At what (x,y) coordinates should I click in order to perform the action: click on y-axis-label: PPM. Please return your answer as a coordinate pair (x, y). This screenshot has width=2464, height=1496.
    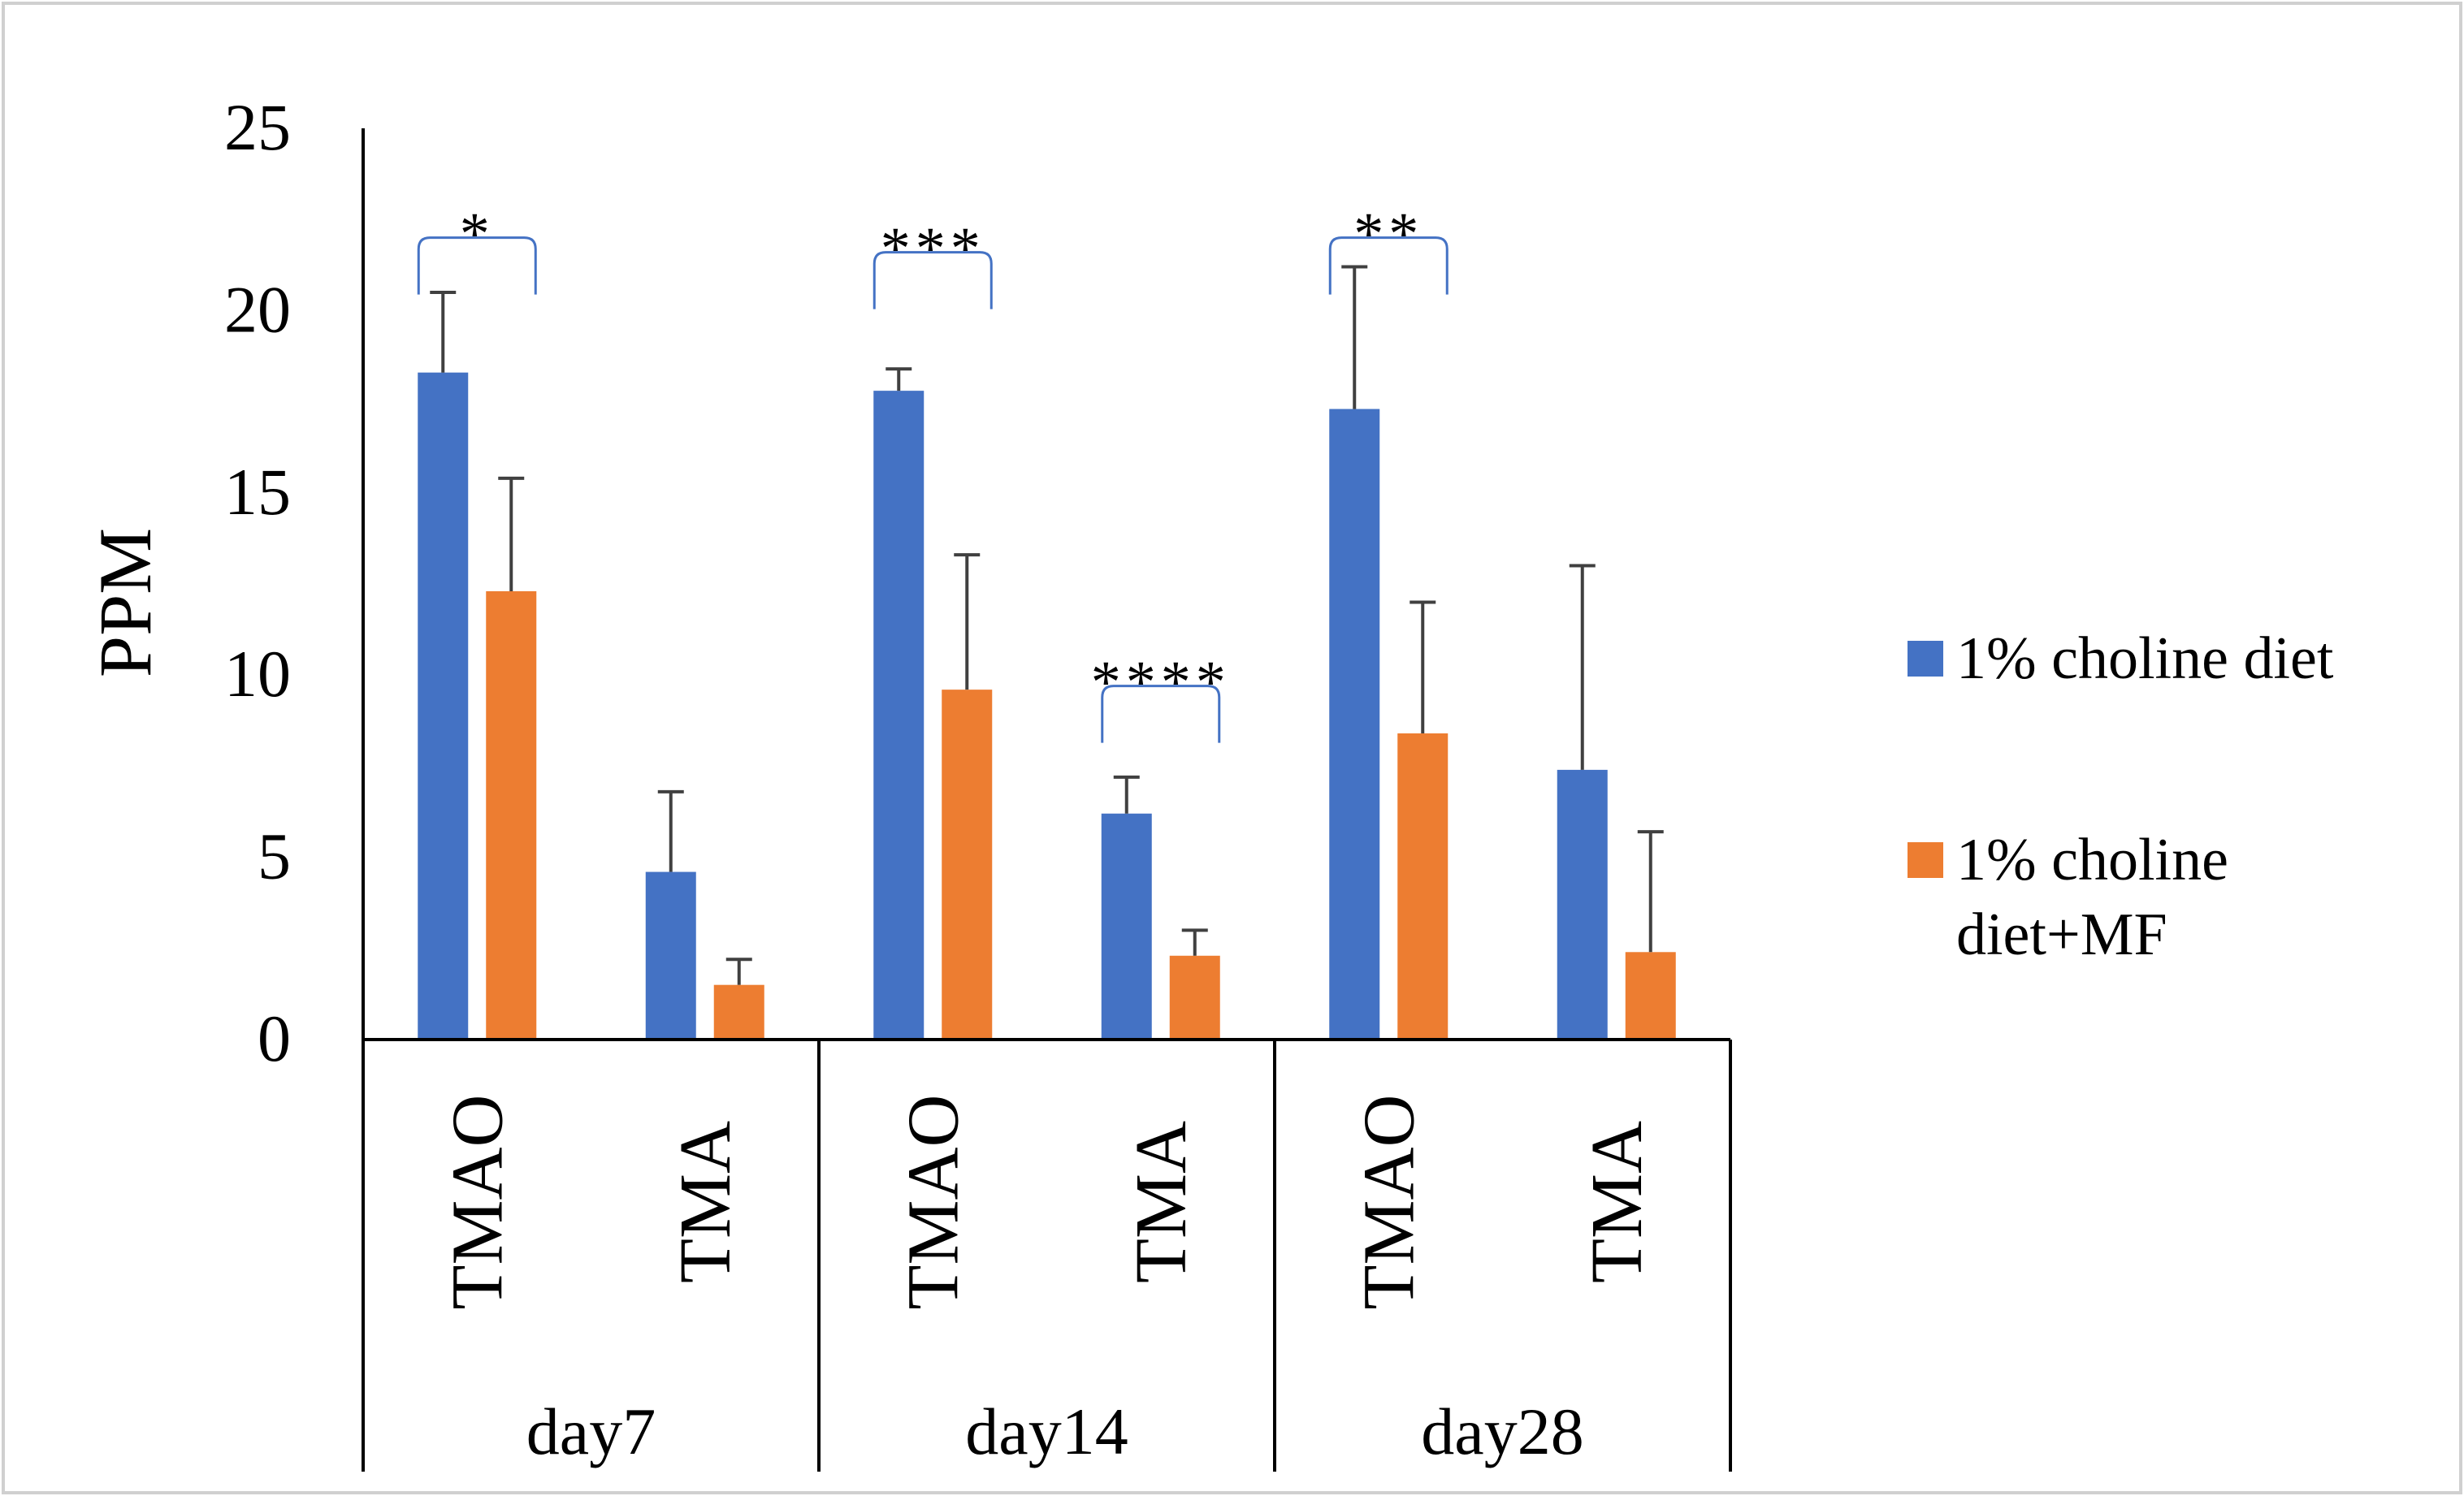
    Looking at the image, I should click on (126, 602).